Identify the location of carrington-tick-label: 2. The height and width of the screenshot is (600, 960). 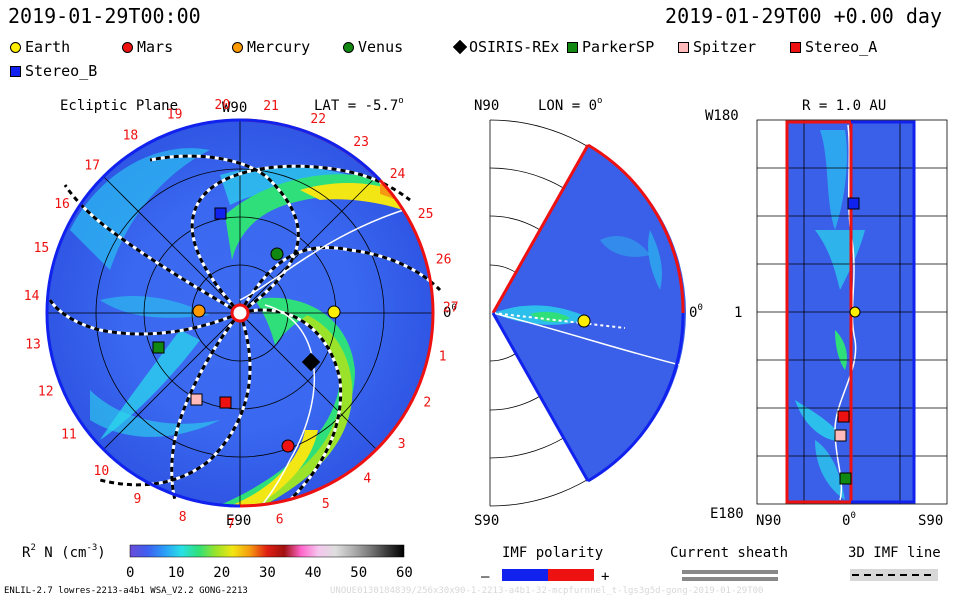
(427, 403).